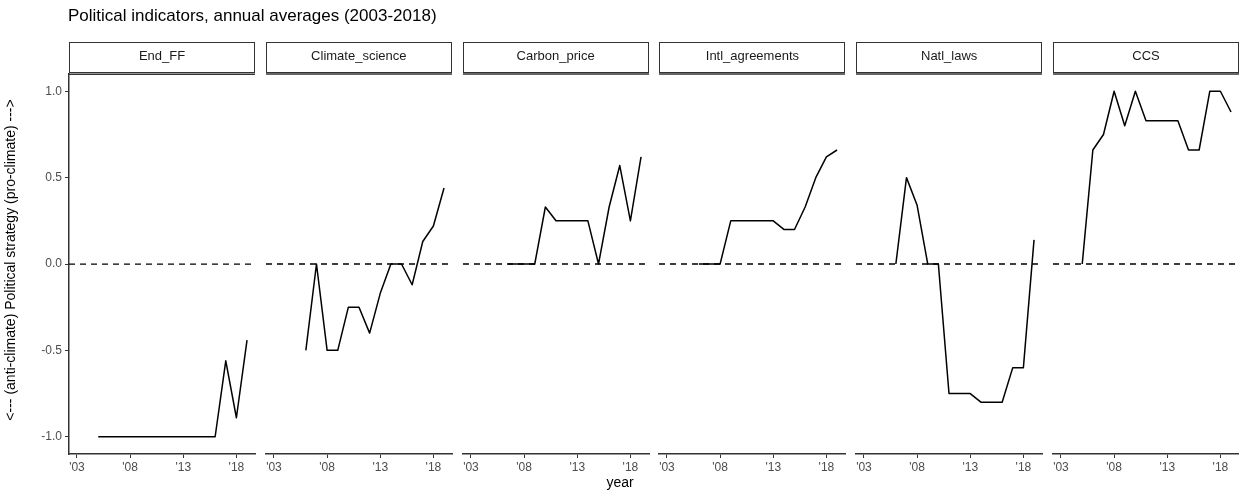  What do you see at coordinates (358, 57) in the screenshot?
I see `chart-subtitle: Climate_science` at bounding box center [358, 57].